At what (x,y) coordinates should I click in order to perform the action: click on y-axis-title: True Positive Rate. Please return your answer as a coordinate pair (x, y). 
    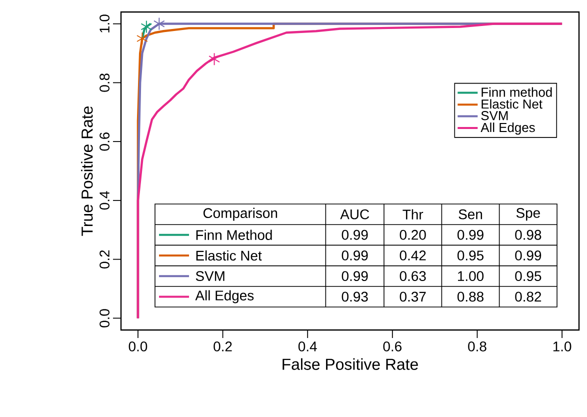
    Looking at the image, I should click on (87, 171).